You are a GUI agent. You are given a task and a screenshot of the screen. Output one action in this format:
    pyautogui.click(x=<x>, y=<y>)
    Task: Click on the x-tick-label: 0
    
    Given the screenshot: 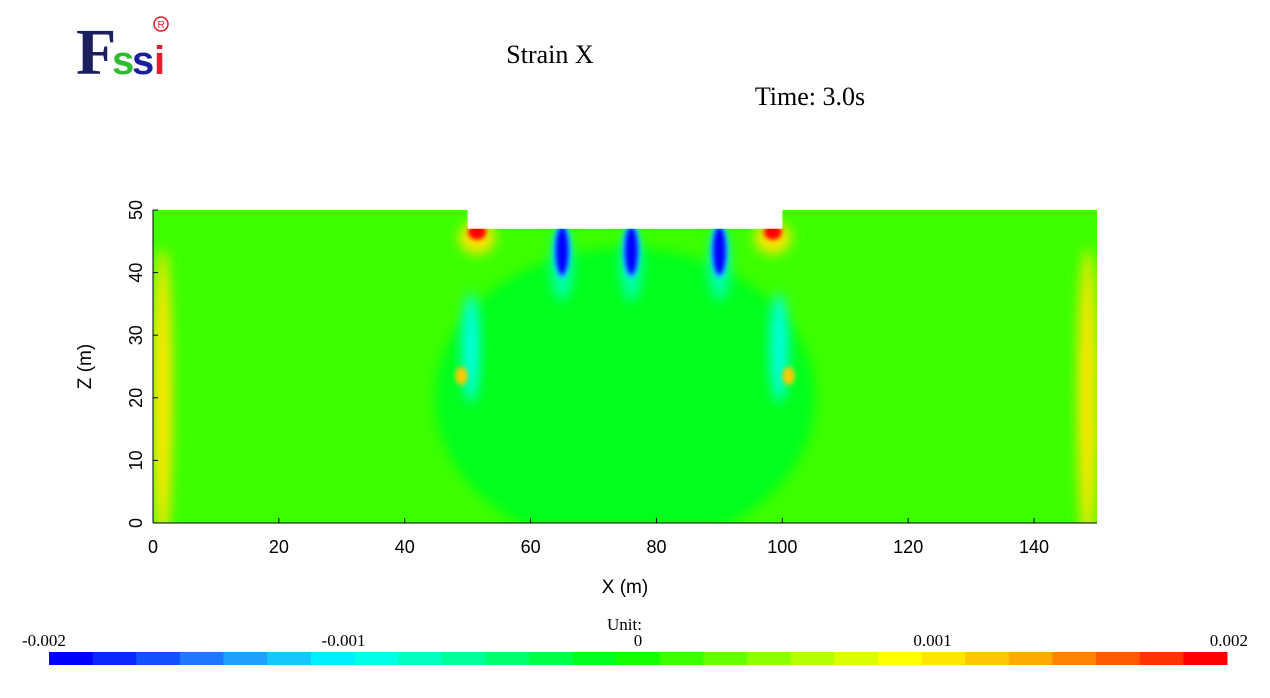 What is the action you would take?
    pyautogui.click(x=153, y=547)
    